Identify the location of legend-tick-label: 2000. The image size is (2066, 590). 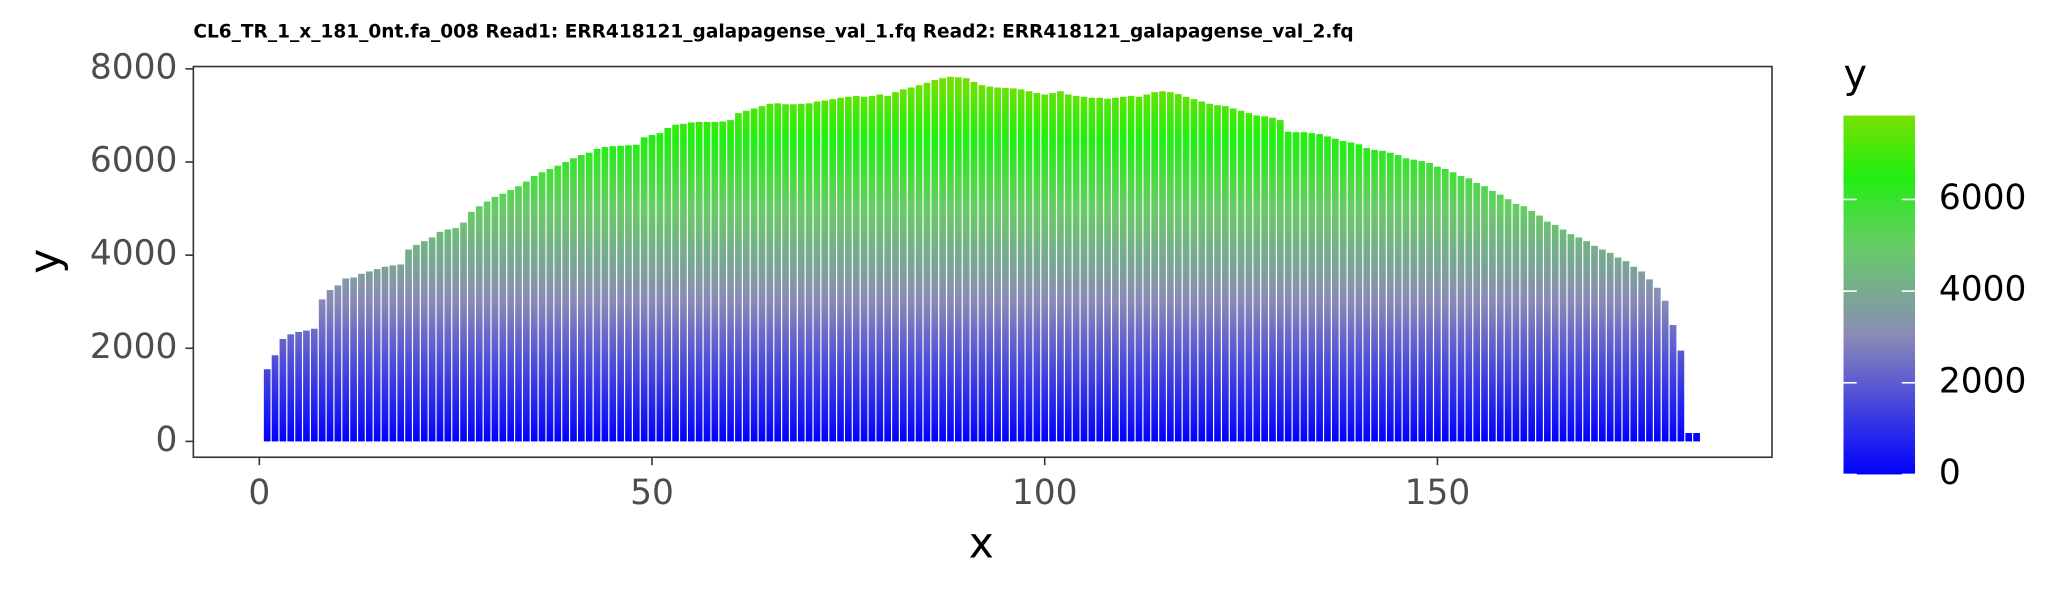
(1983, 381).